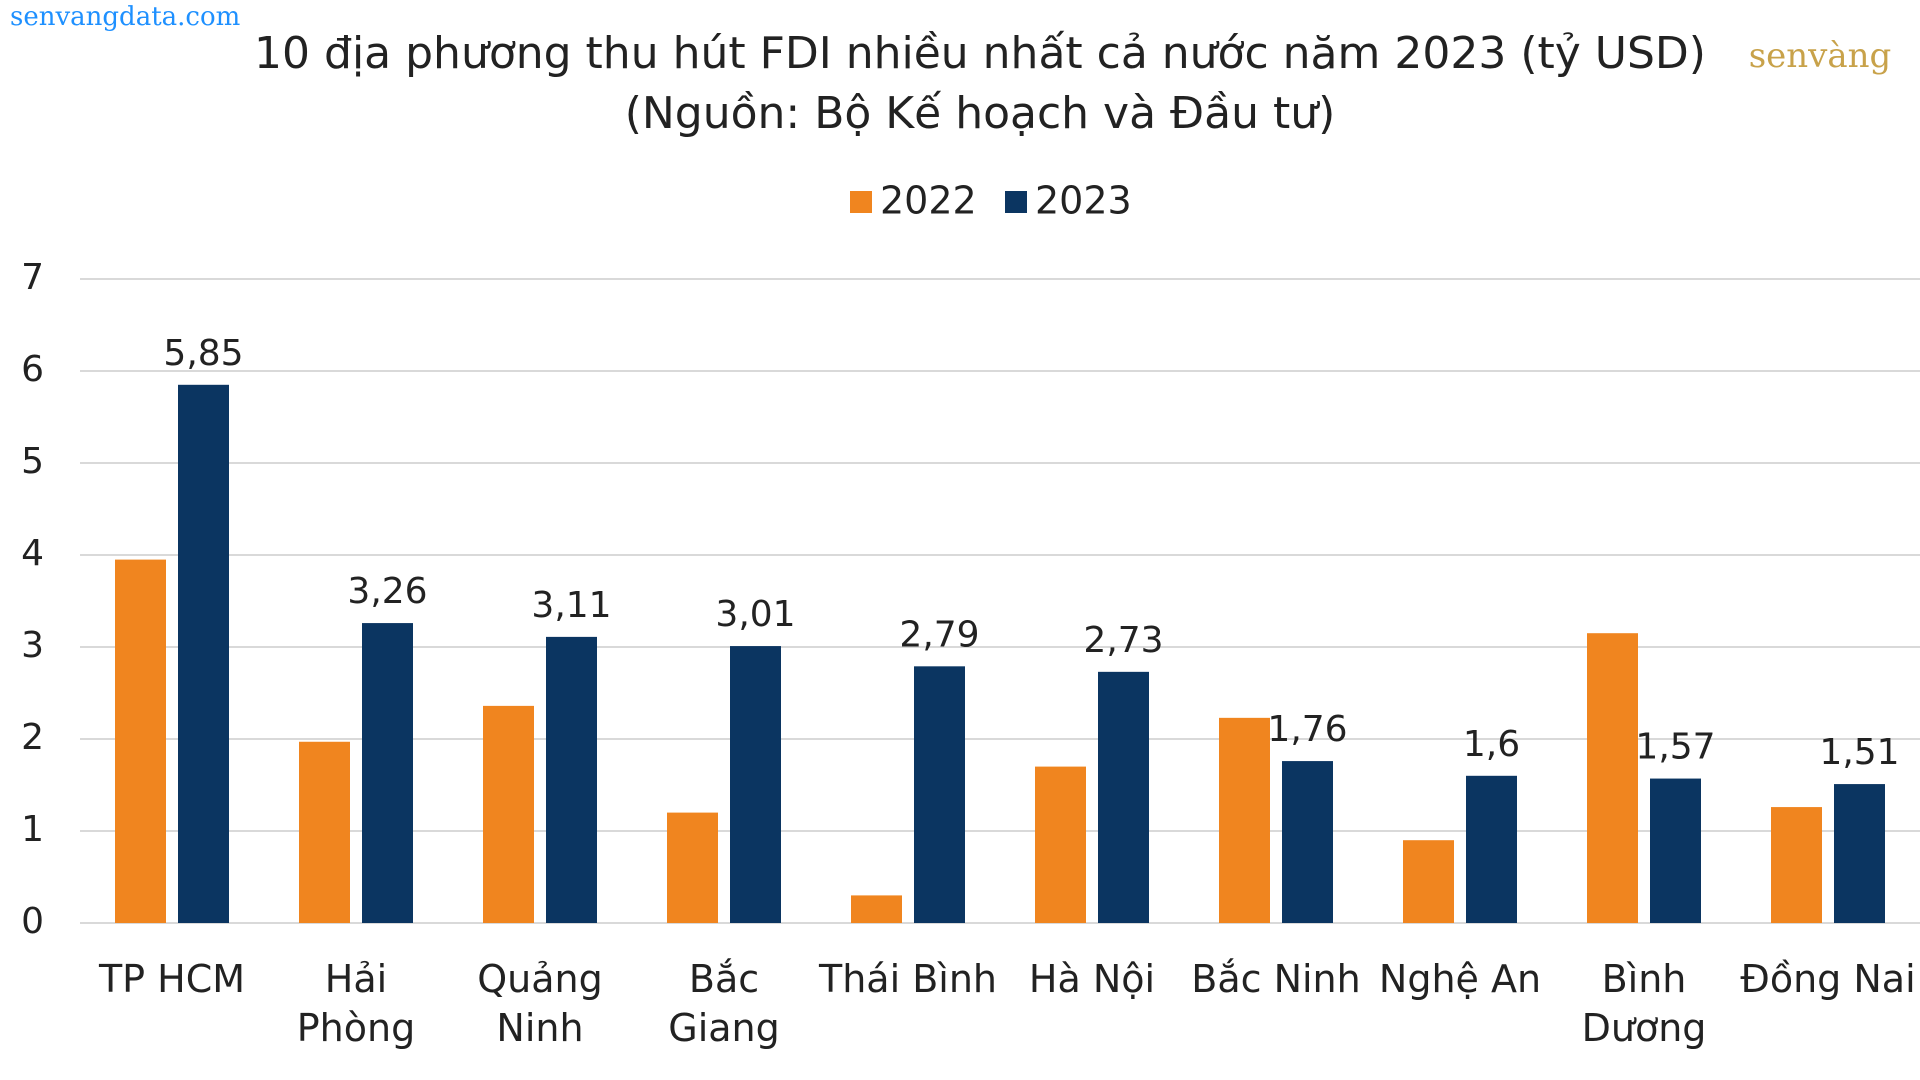 The height and width of the screenshot is (1080, 1920). What do you see at coordinates (980, 113) in the screenshot?
I see `chart-subtitle: (Nguồn: Bộ Kế hoạch và Đầu tư)` at bounding box center [980, 113].